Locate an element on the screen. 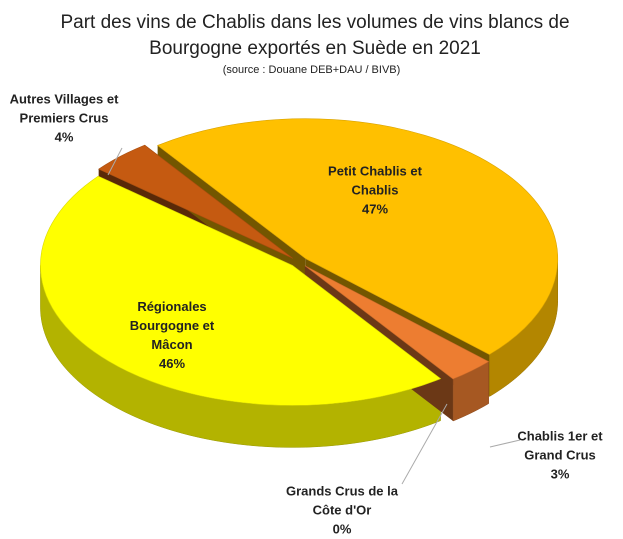 This screenshot has width=623, height=539. slice-label: Régionales Bourgogne et Mâcon 46% is located at coordinates (172, 335).